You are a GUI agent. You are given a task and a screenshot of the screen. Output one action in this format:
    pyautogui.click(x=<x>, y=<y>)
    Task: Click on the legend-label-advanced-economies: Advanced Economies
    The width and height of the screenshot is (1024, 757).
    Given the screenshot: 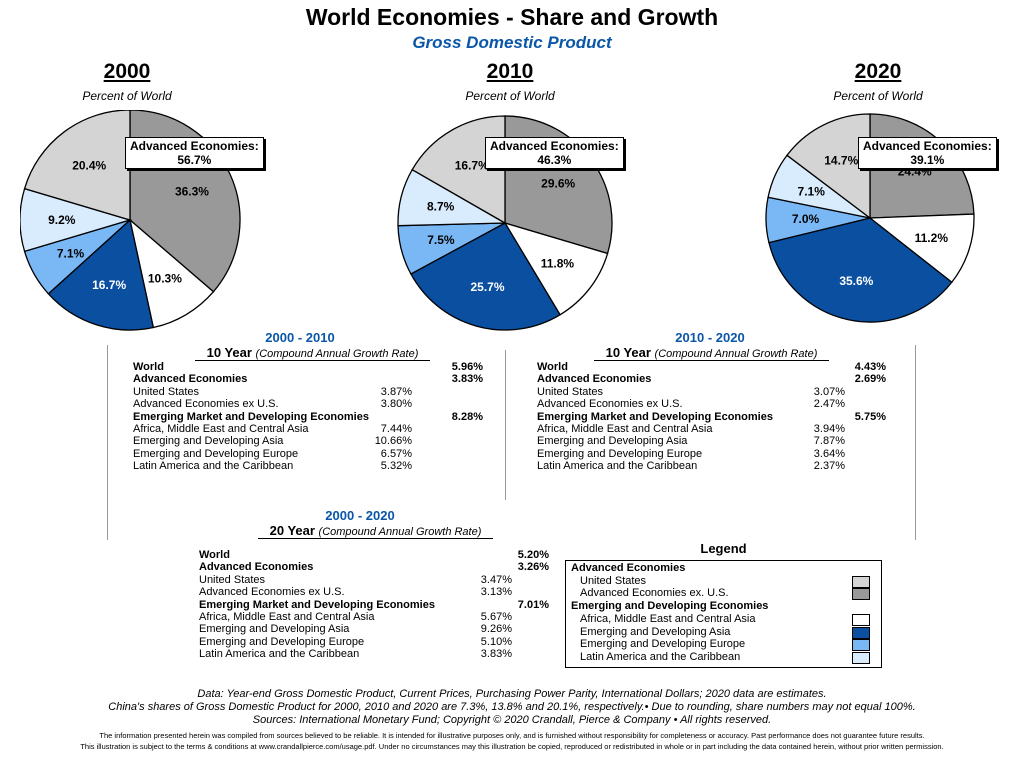 What is the action you would take?
    pyautogui.click(x=628, y=568)
    